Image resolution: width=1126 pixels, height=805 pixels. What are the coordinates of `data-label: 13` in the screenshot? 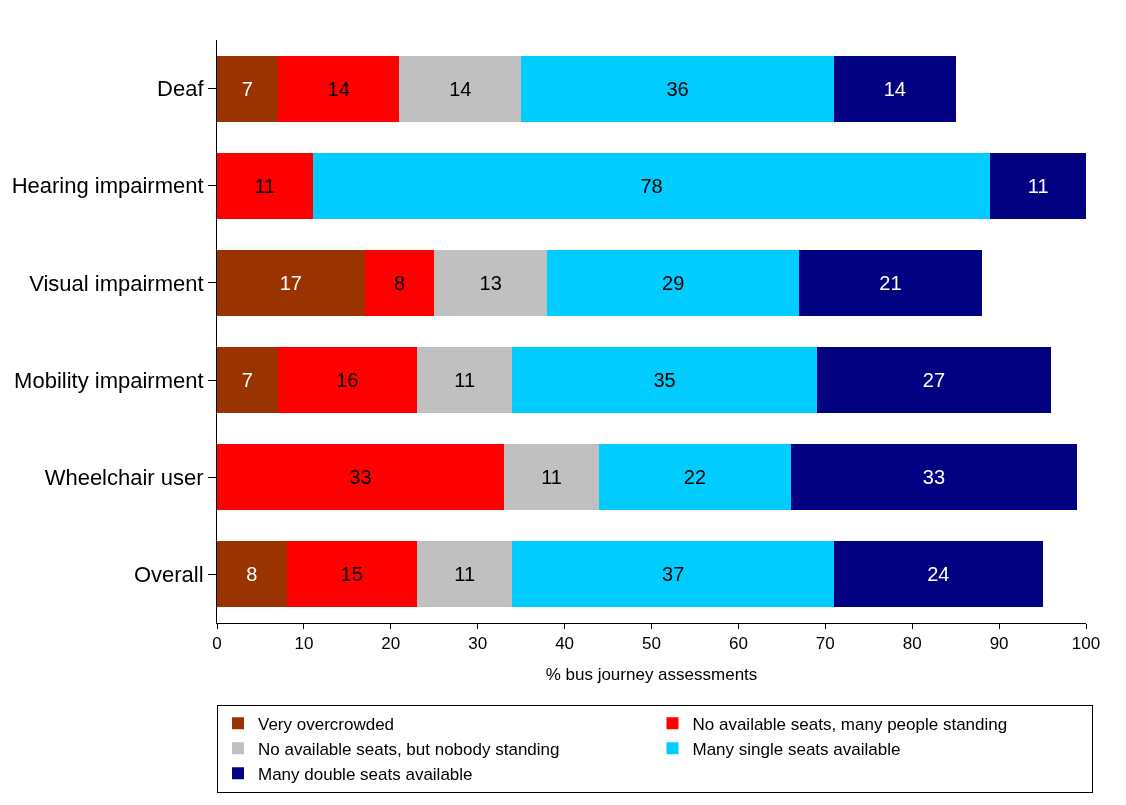 It's located at (490, 282).